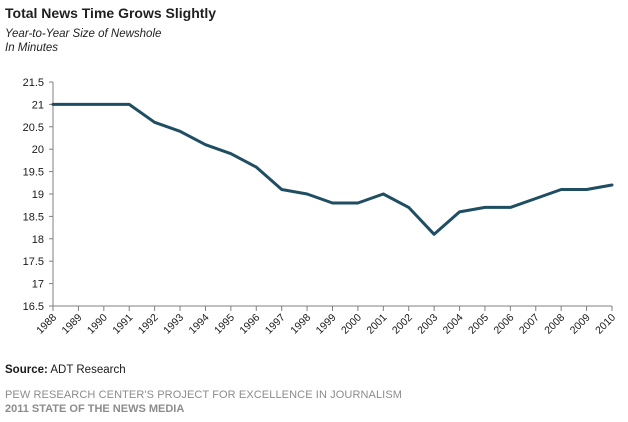  What do you see at coordinates (33, 217) in the screenshot?
I see `y-tick-label: 18.5` at bounding box center [33, 217].